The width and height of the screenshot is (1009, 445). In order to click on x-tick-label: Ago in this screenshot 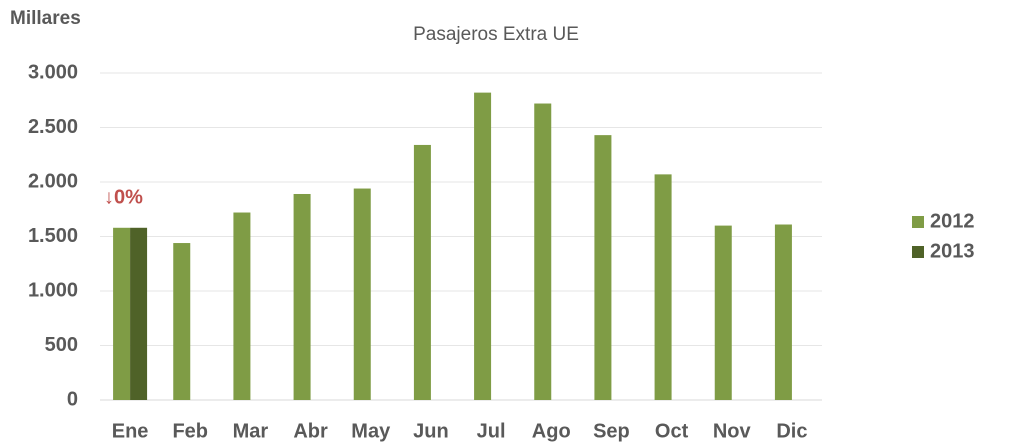, I will do `click(551, 431)`.